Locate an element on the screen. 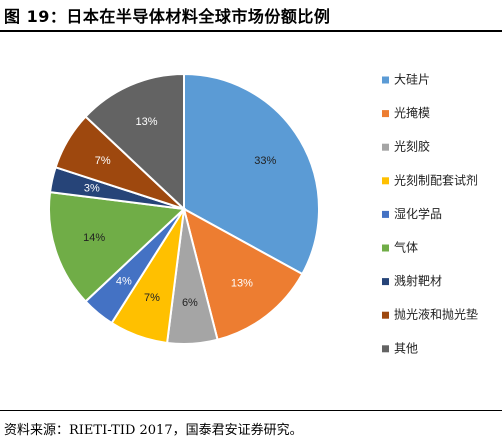  slice-label-1: 33% is located at coordinates (265, 161).